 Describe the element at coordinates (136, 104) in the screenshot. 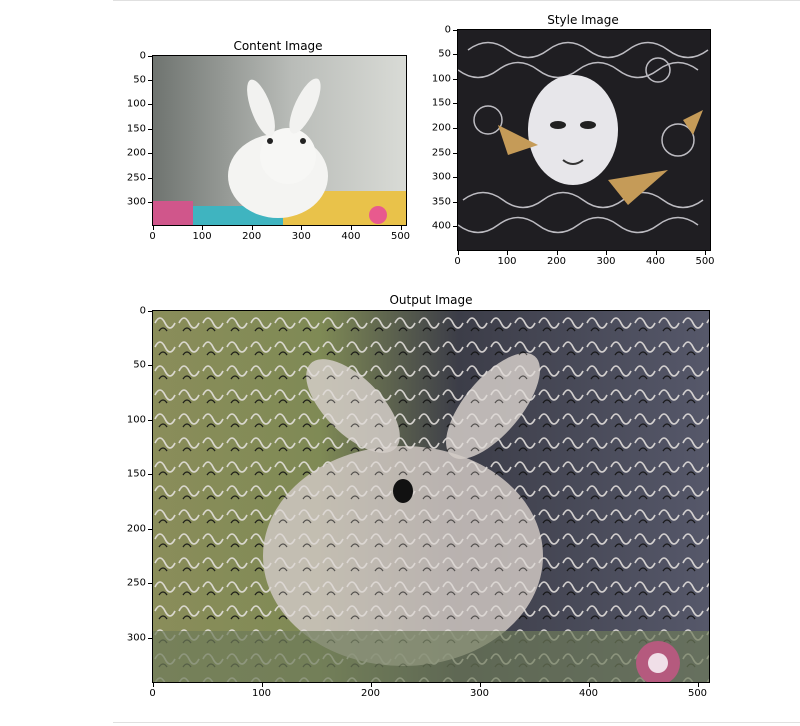

I see `content-y-tick-label: 100` at that location.